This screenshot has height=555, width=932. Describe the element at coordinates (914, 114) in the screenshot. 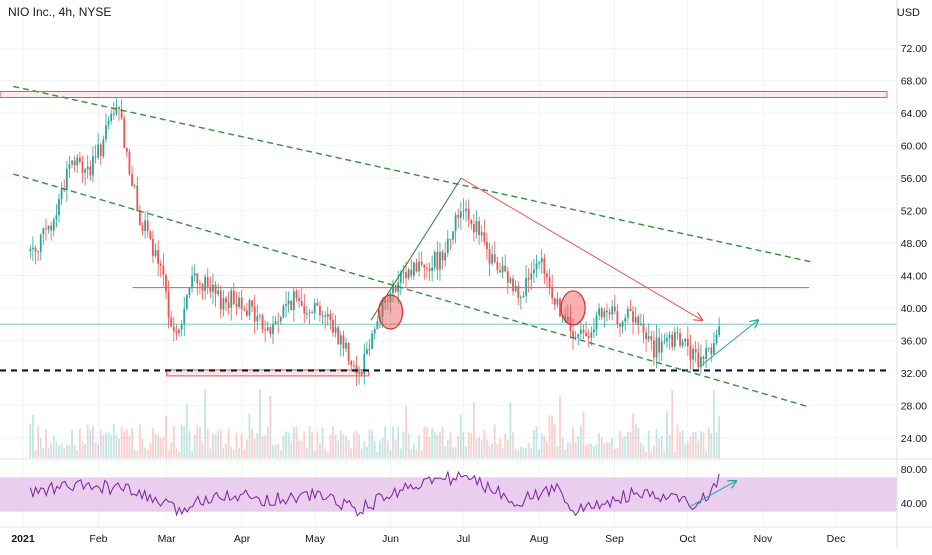

I see `price-tick-label: 64.00` at that location.